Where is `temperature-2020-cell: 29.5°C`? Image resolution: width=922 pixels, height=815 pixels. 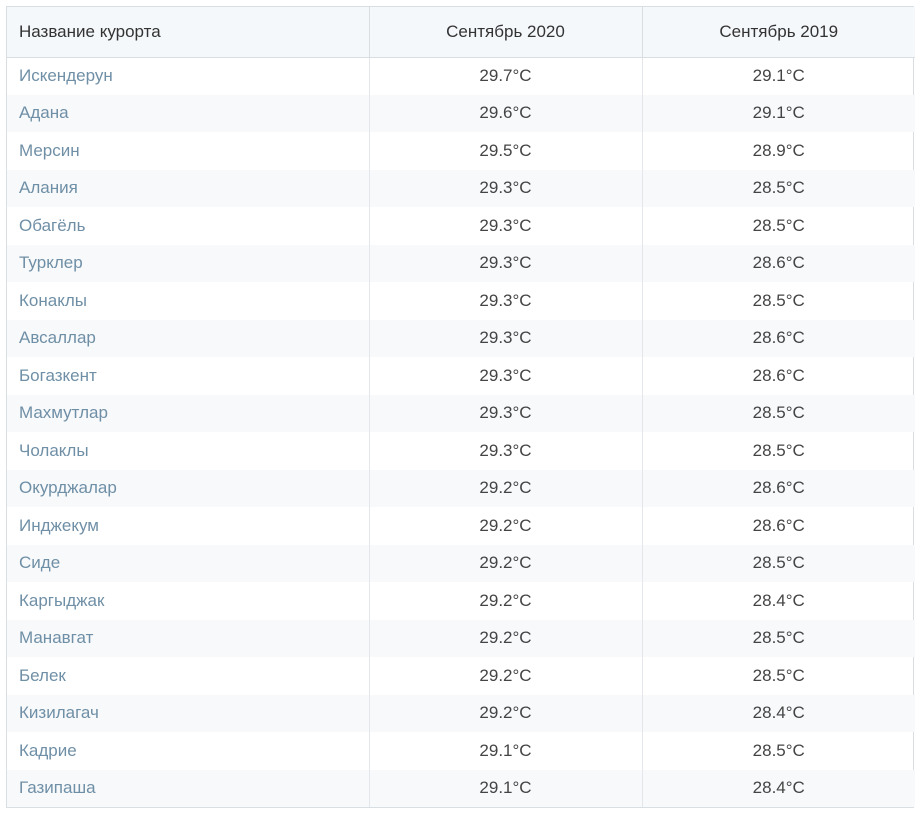
temperature-2020-cell: 29.5°C is located at coordinates (505, 151).